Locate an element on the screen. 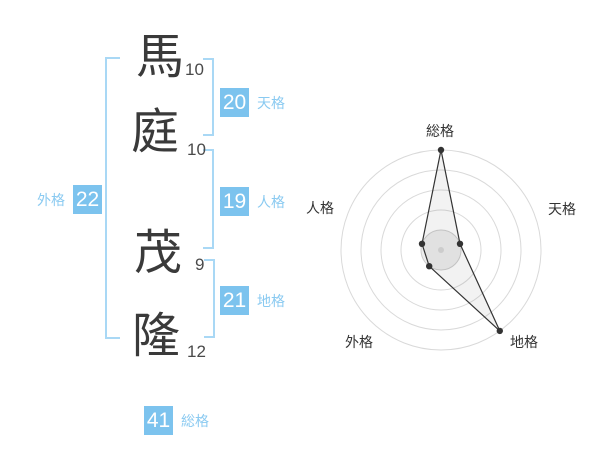  tenkaku-value: 20 is located at coordinates (234, 102).